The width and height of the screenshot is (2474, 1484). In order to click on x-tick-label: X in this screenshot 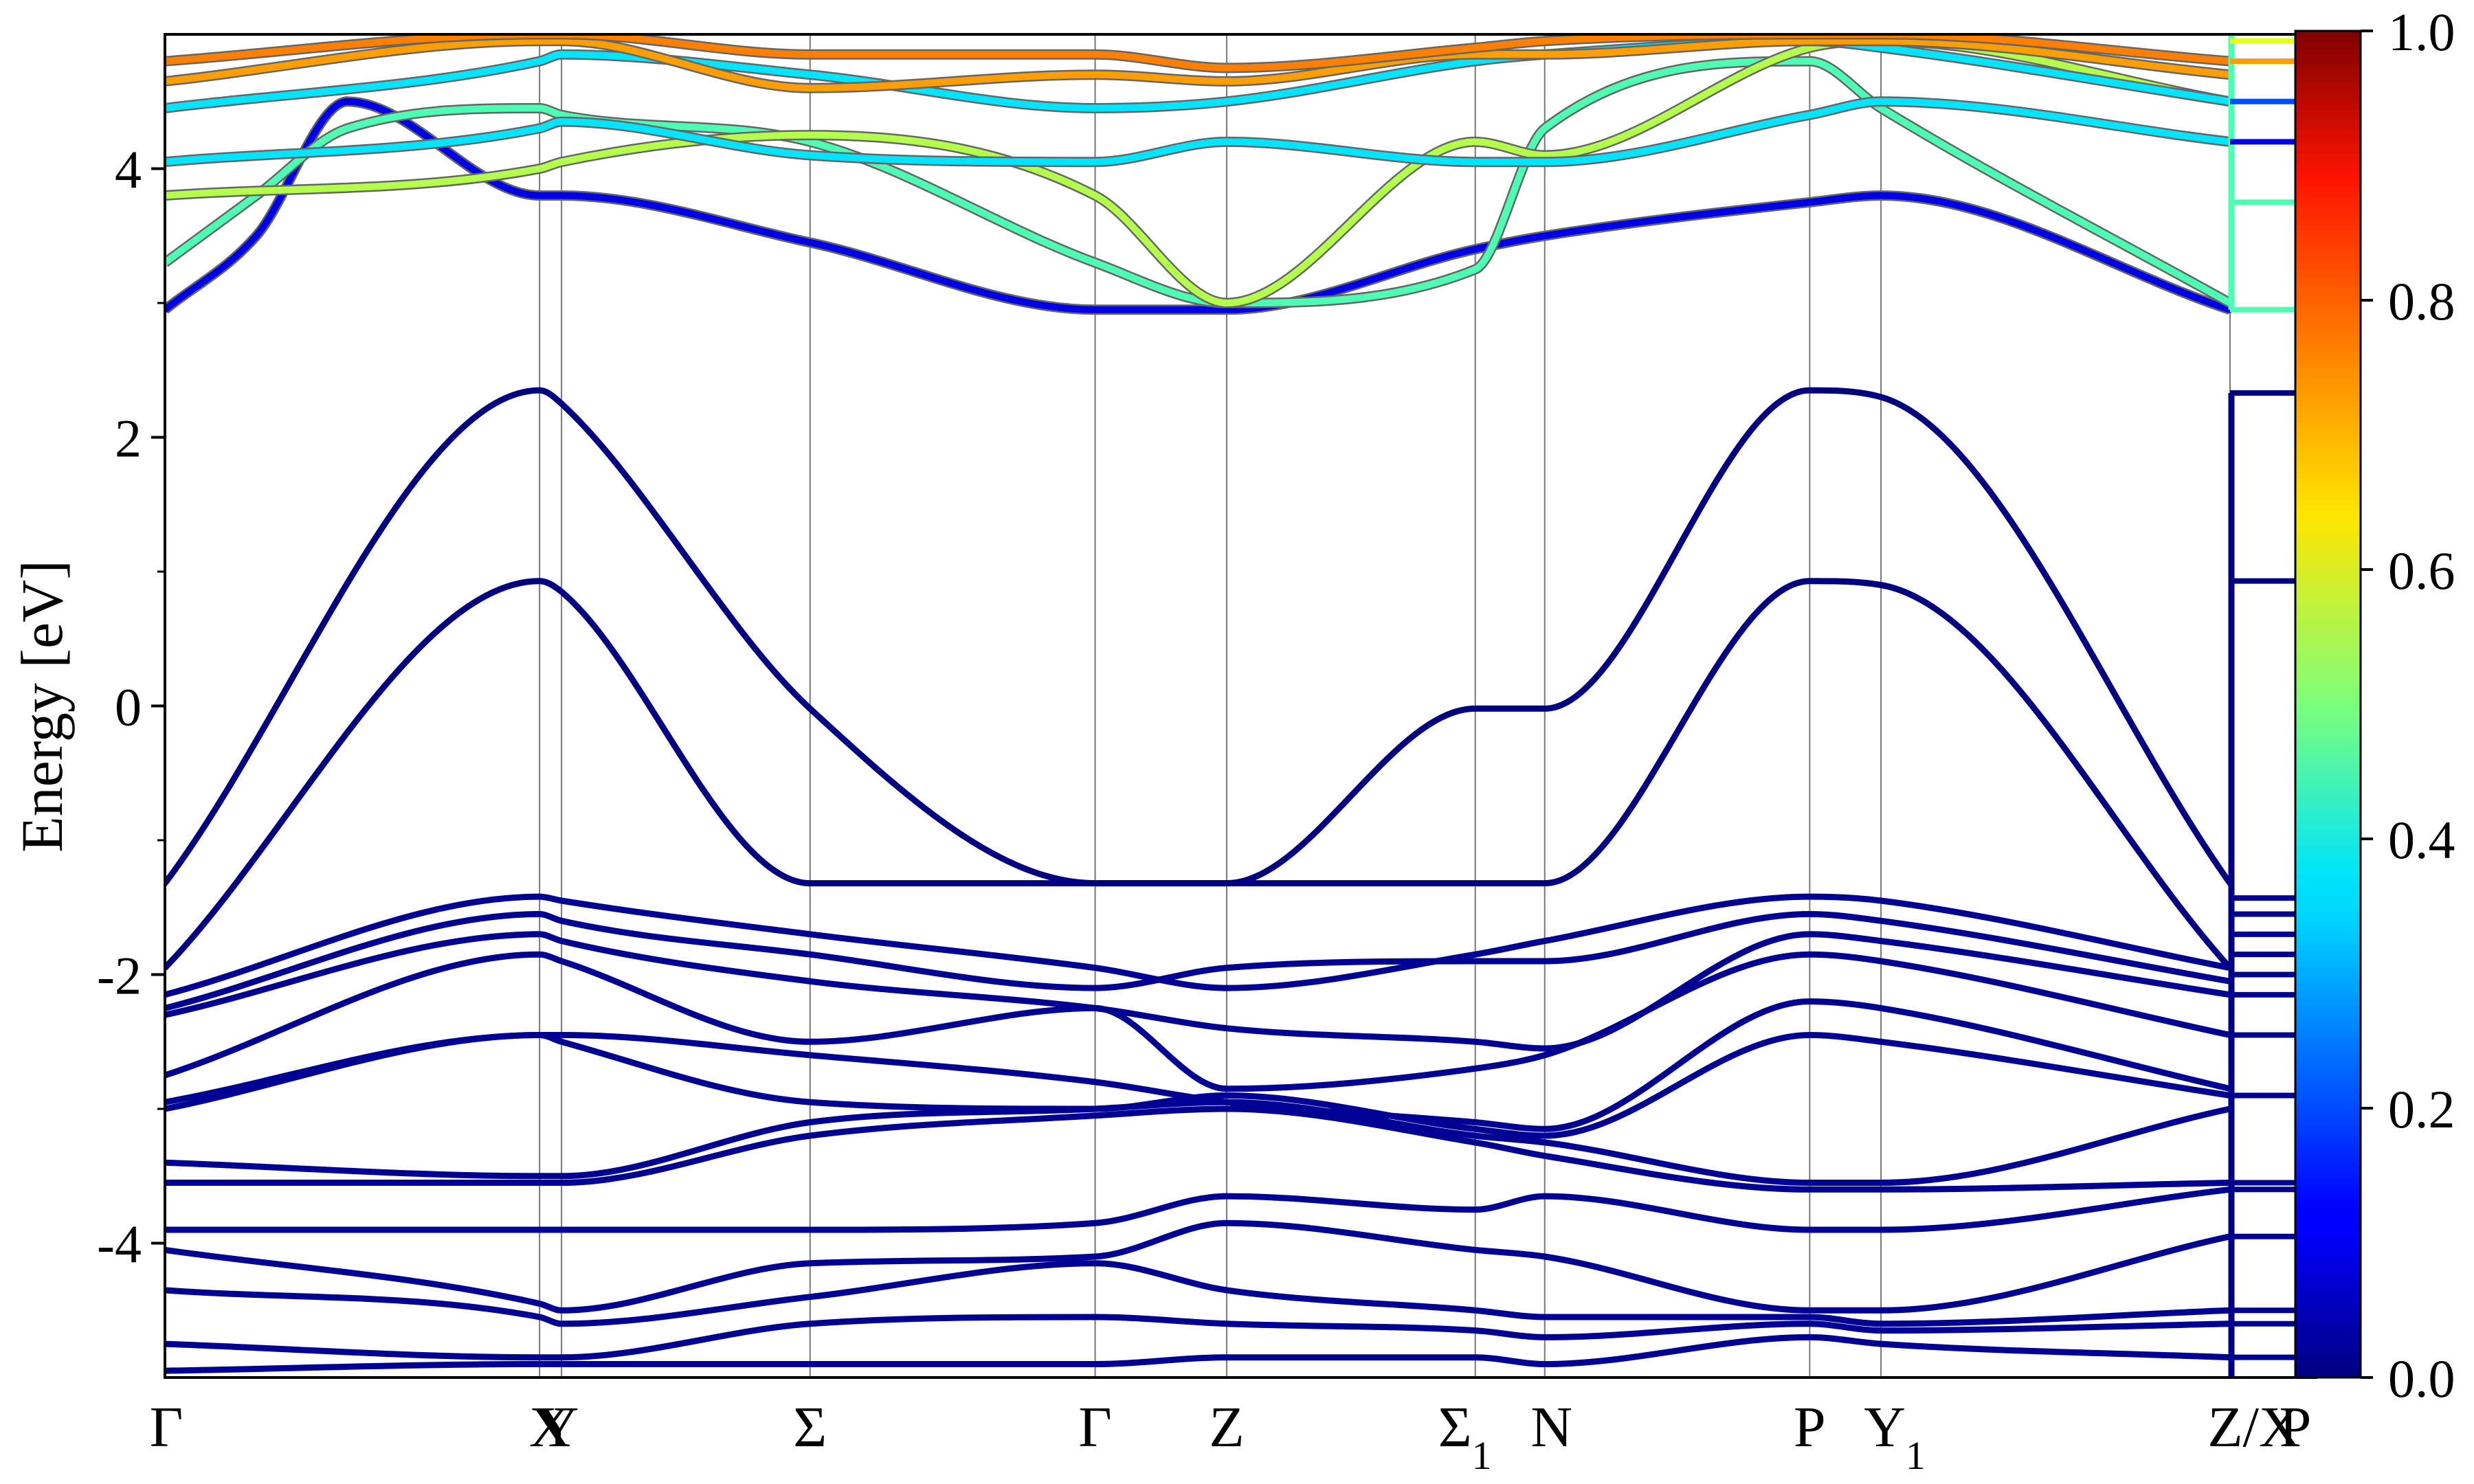, I will do `click(550, 1427)`.